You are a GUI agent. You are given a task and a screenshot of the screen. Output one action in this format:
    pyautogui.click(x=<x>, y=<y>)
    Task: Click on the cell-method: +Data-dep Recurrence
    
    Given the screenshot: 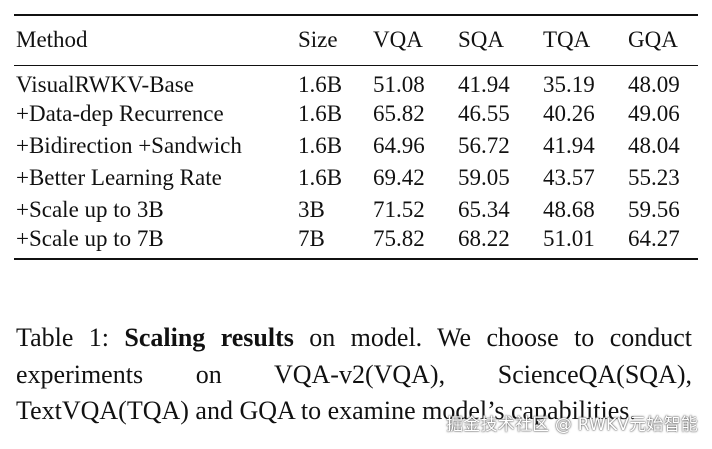 What is the action you would take?
    pyautogui.click(x=120, y=113)
    